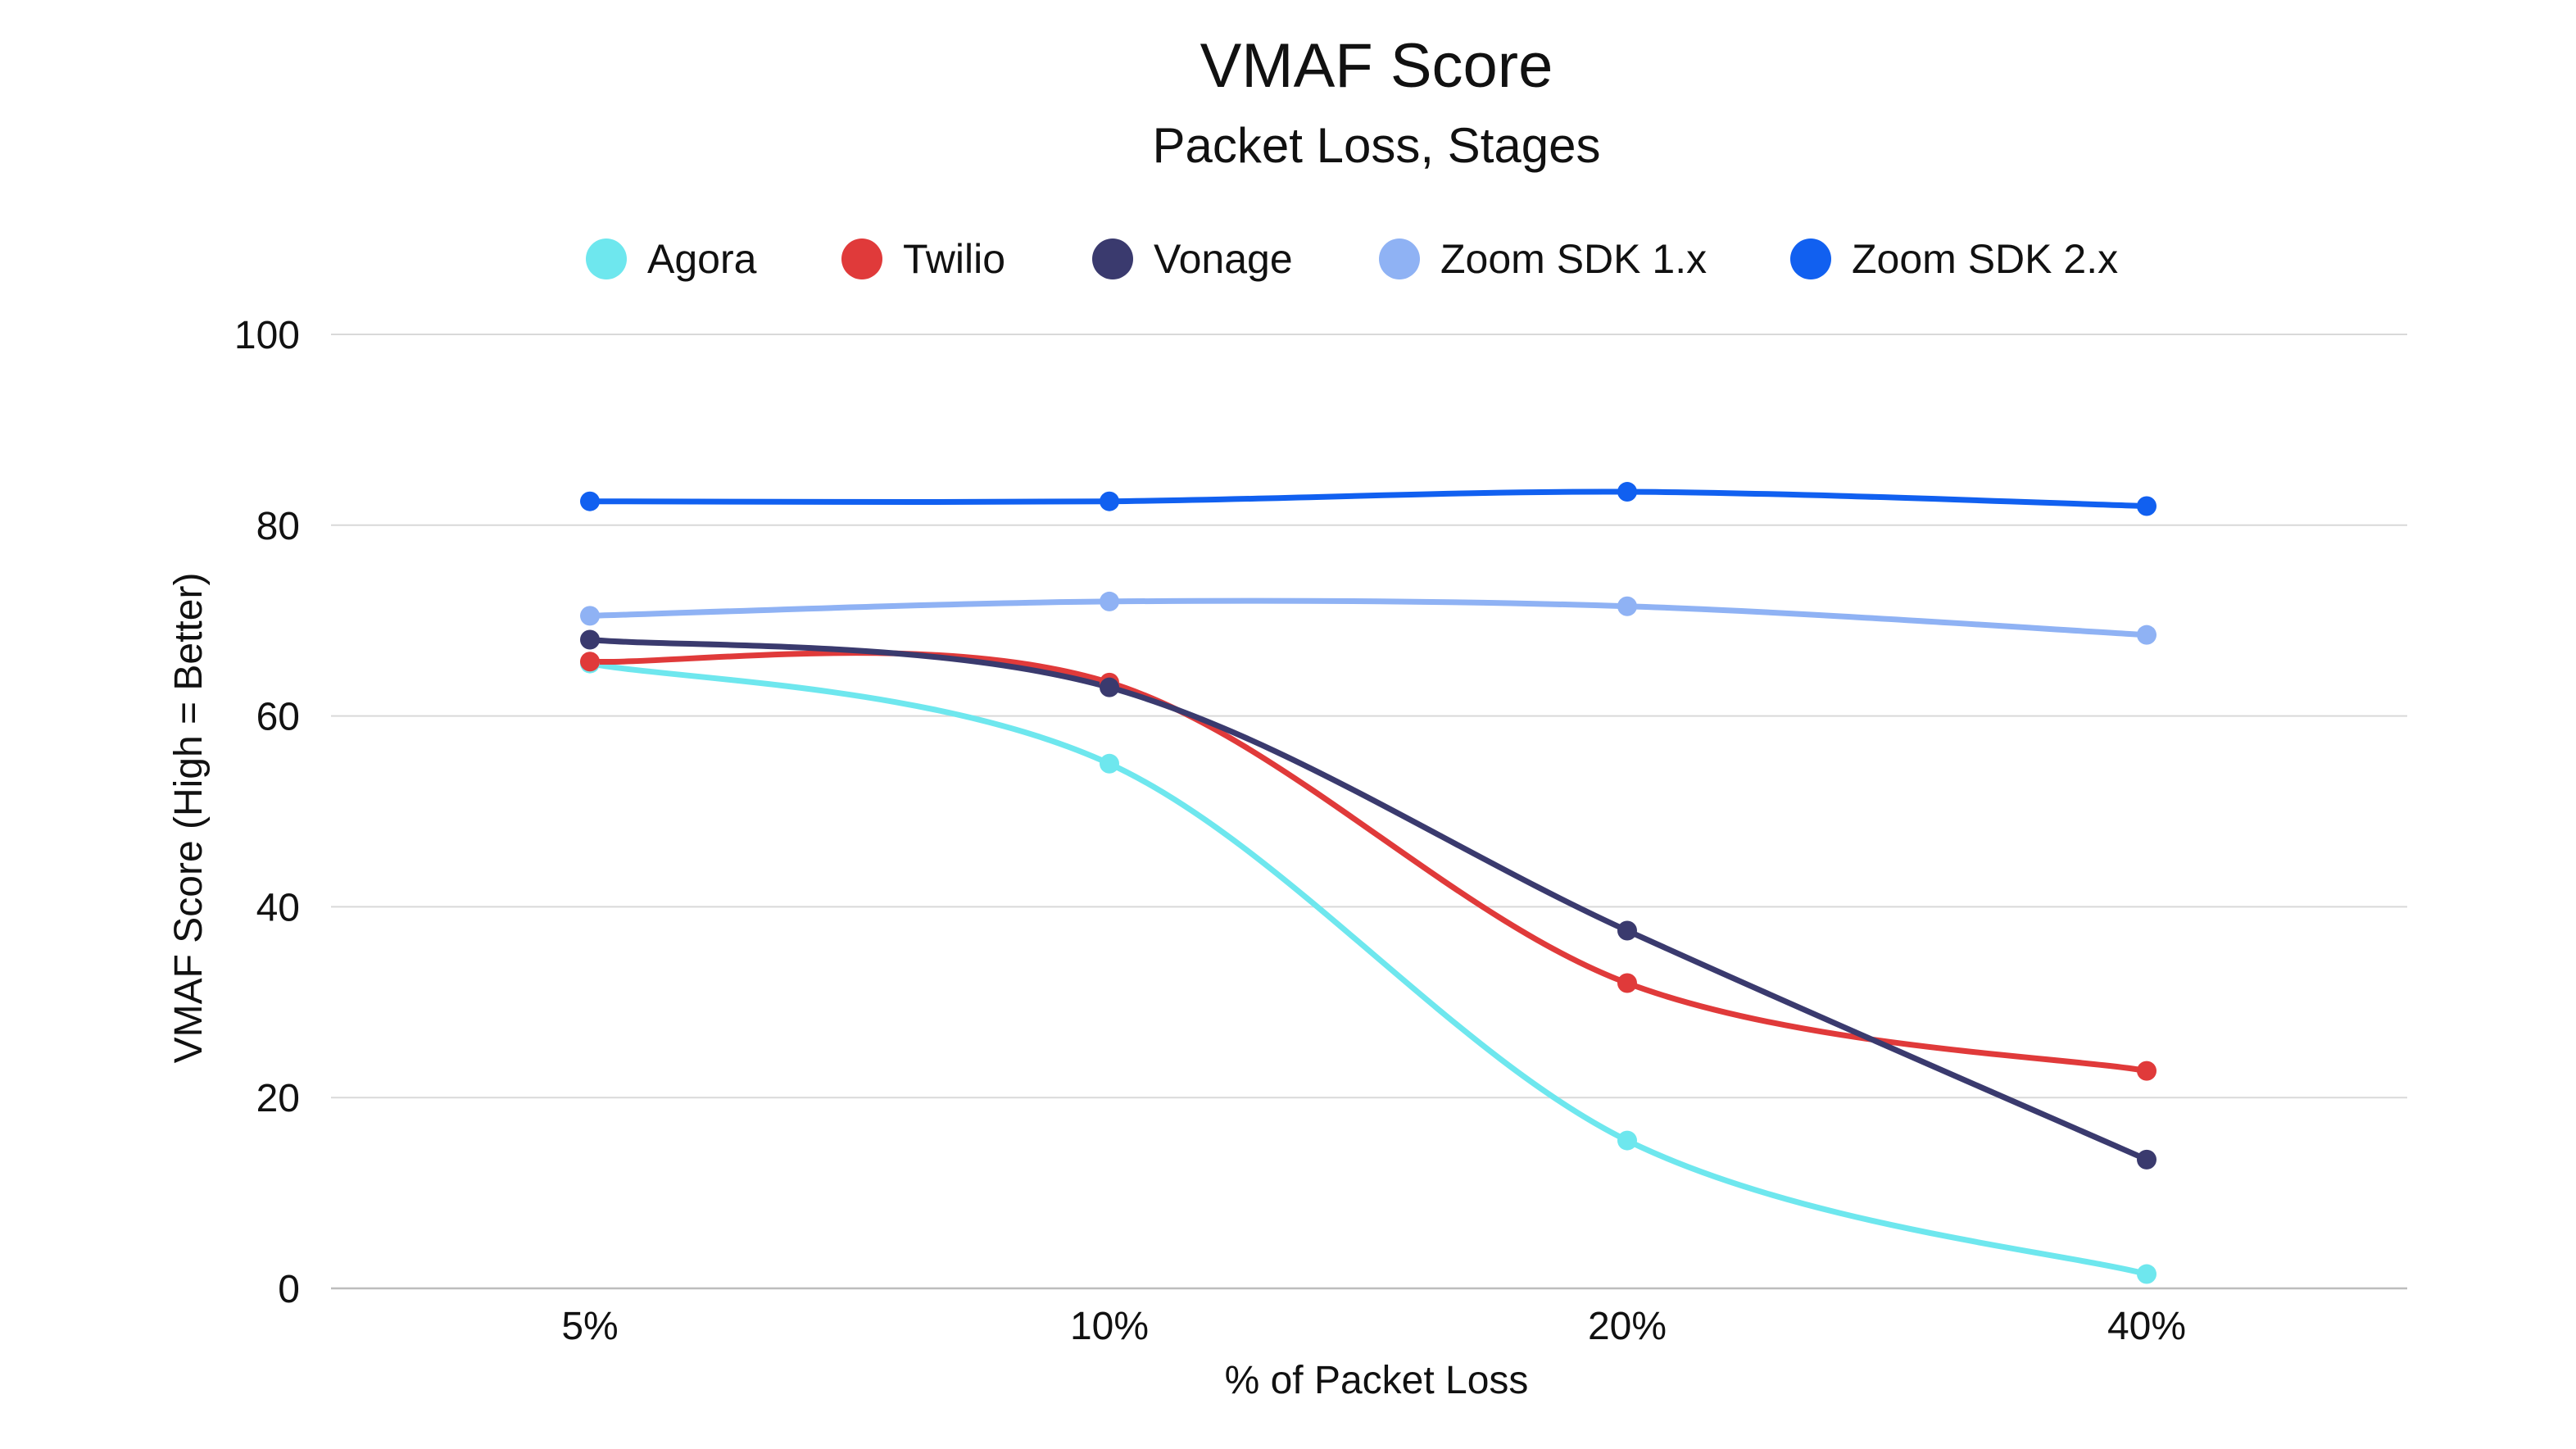  Describe the element at coordinates (278, 526) in the screenshot. I see `y-tick-label: 80` at that location.